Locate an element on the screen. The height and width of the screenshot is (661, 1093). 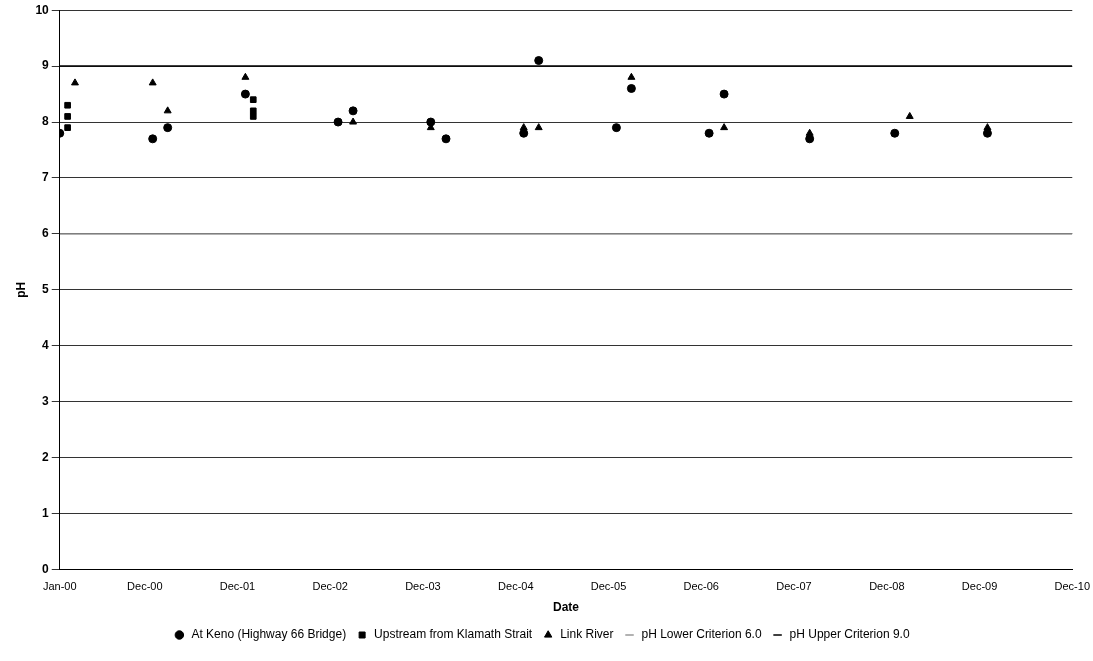
x-tick-label: Dec-04 is located at coordinates (516, 586).